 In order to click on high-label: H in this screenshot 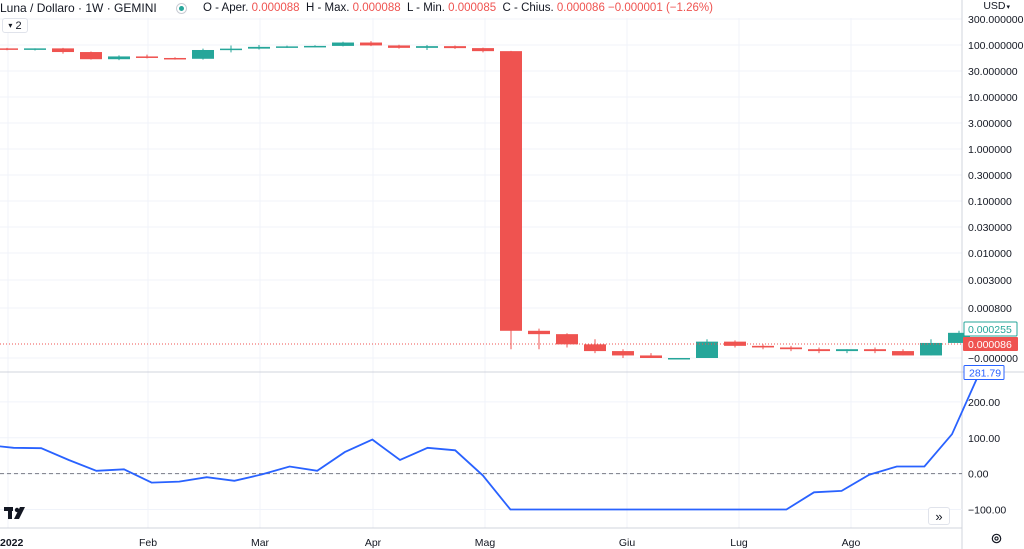, I will do `click(310, 8)`.